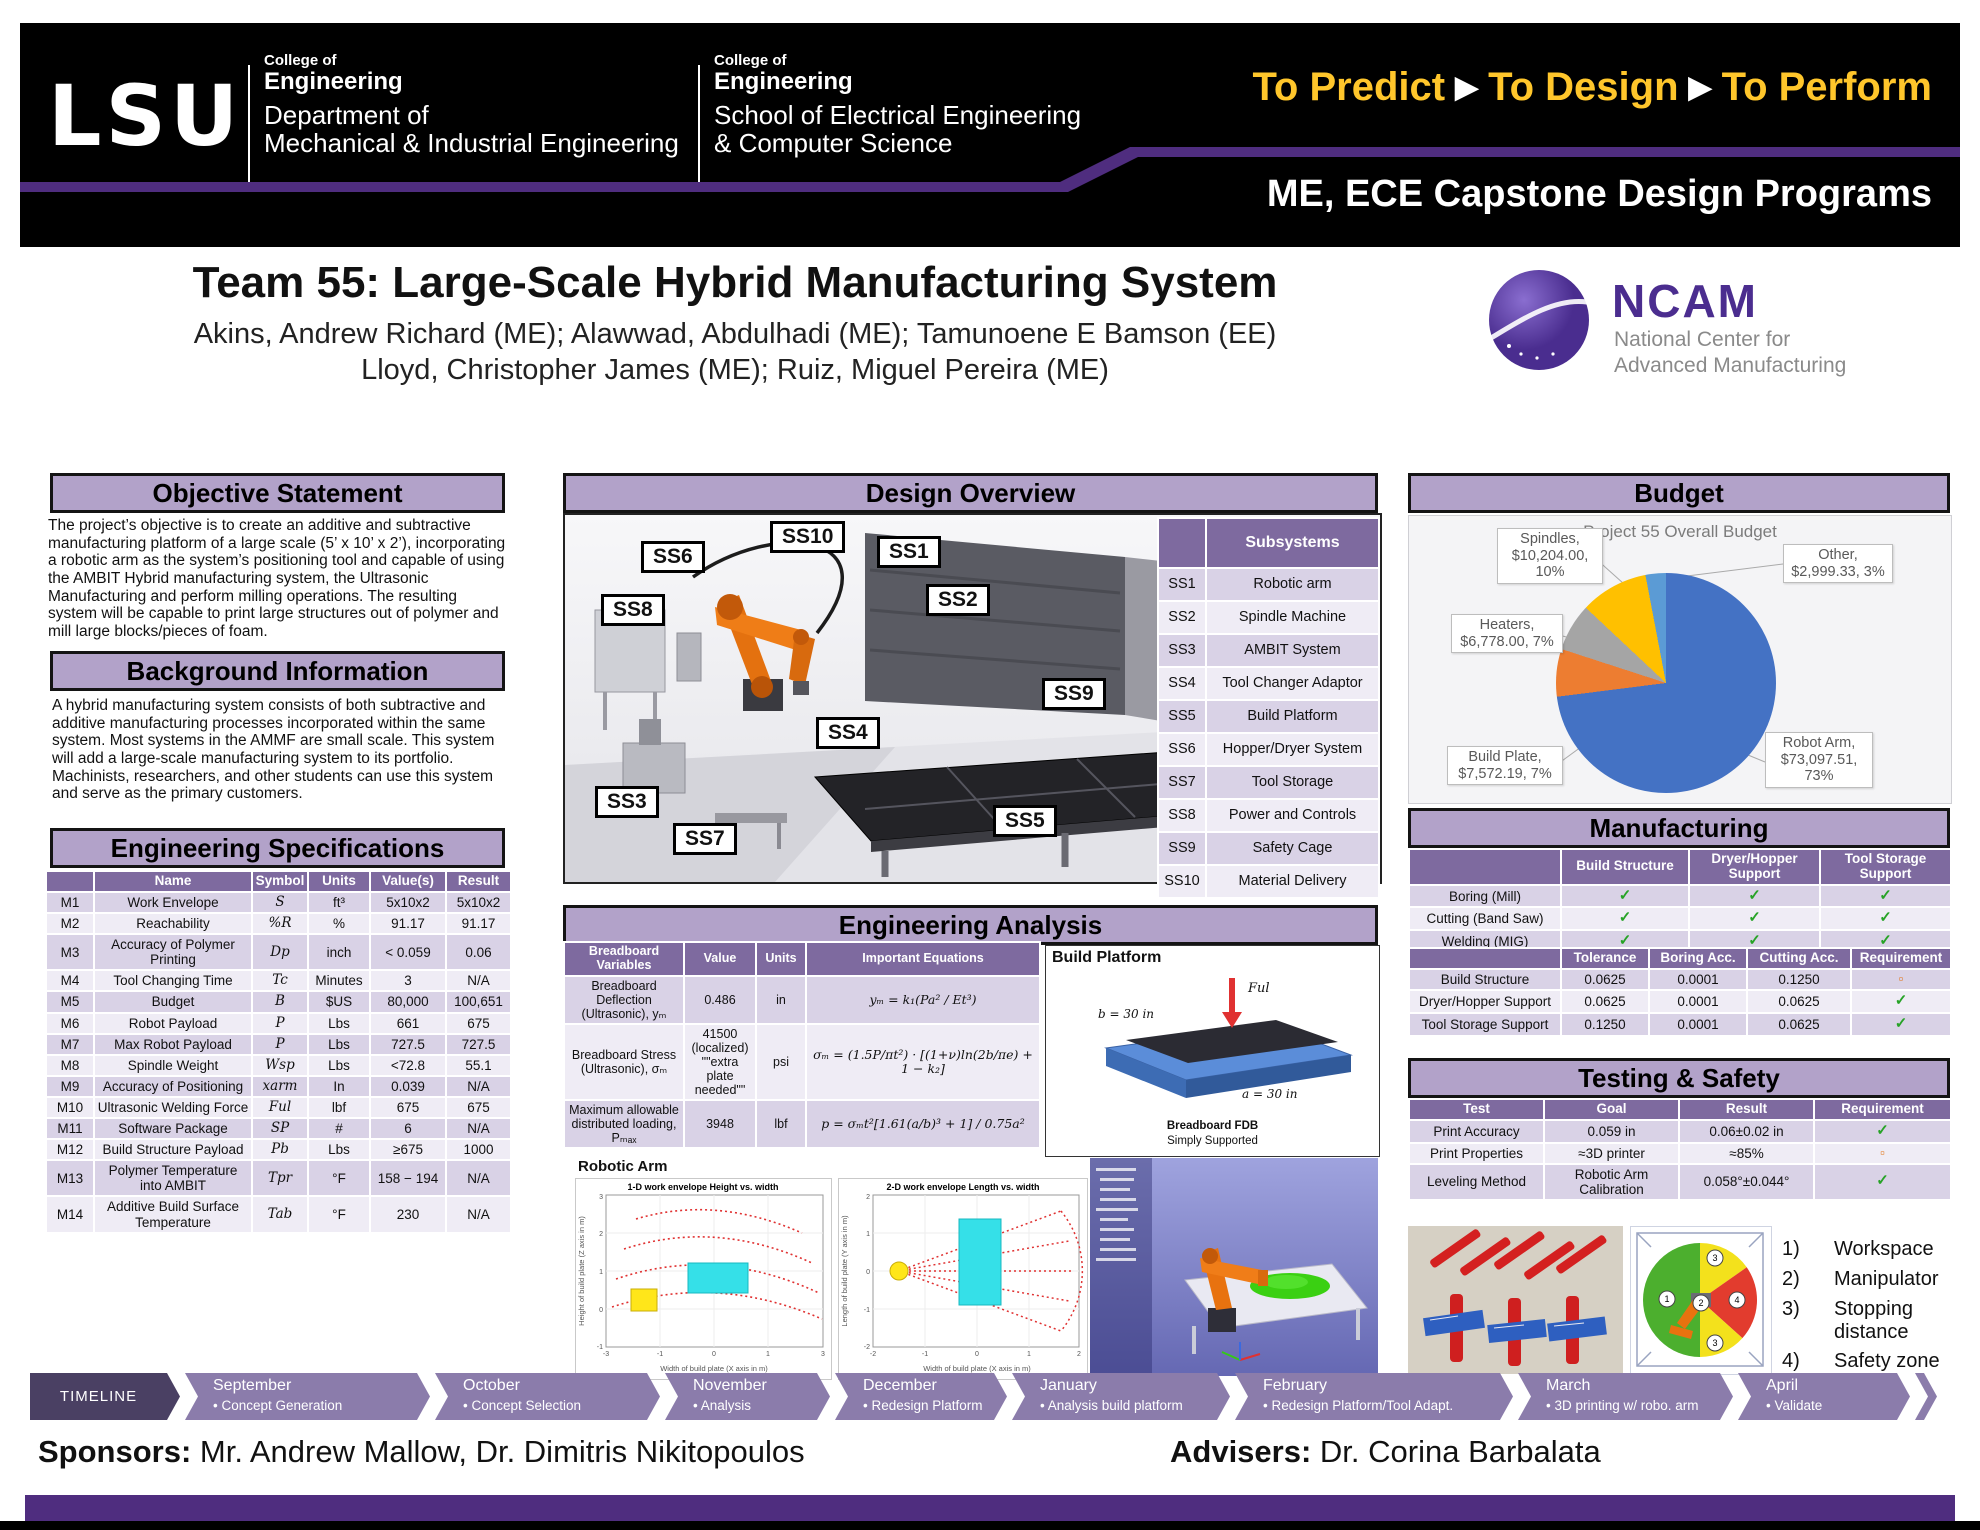 The image size is (1980, 1530). What do you see at coordinates (1111, 1405) in the screenshot?
I see `timeline-item: • Analysis build platform` at bounding box center [1111, 1405].